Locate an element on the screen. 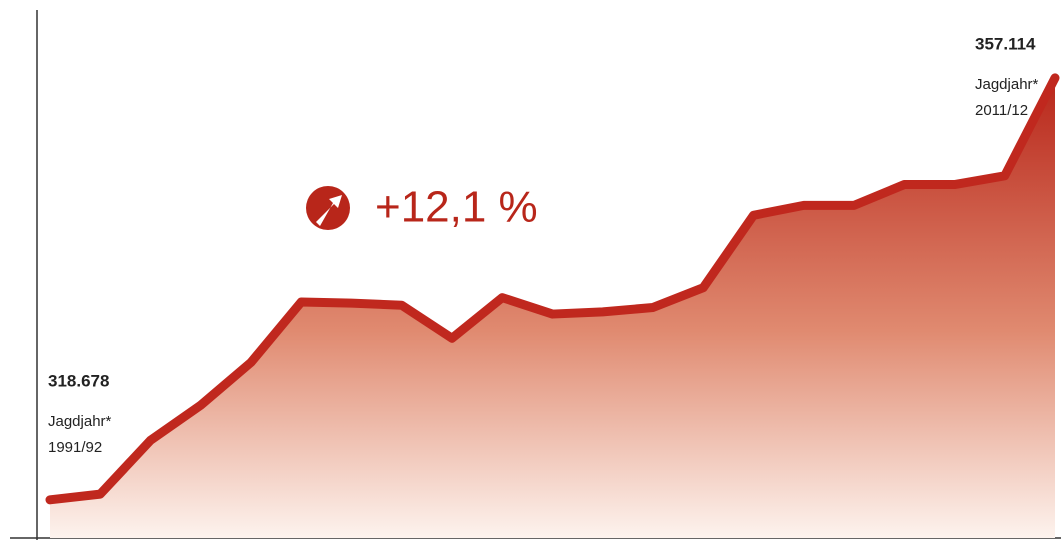 This screenshot has width=1061, height=540. category-label: 2011/12 is located at coordinates (1001, 110).